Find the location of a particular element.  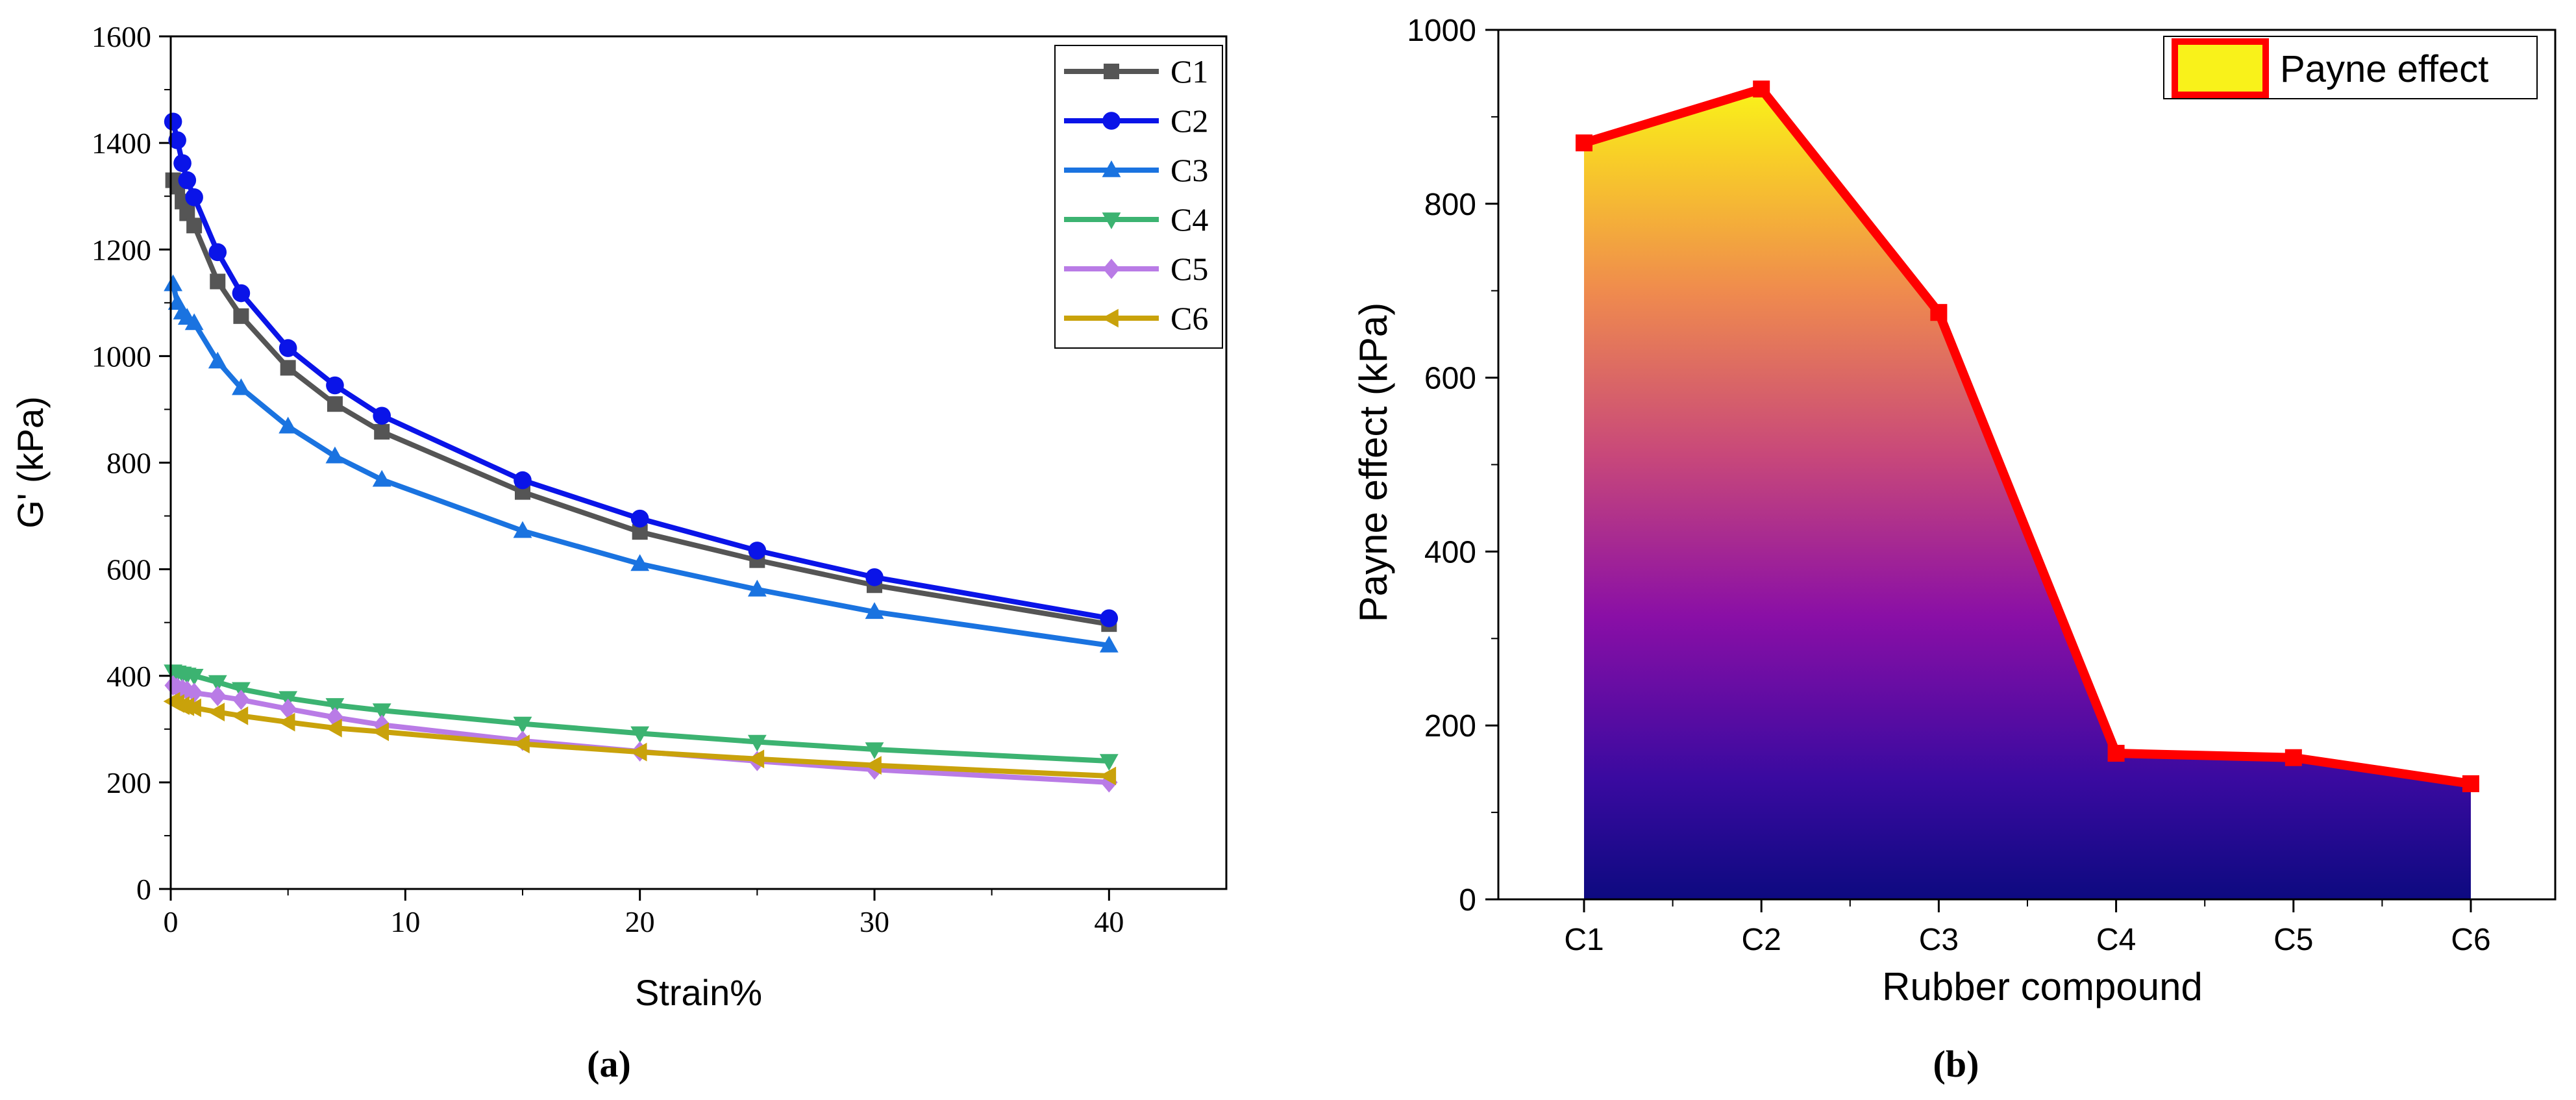

panel-b-x-tick-label: C4 is located at coordinates (2116, 940).